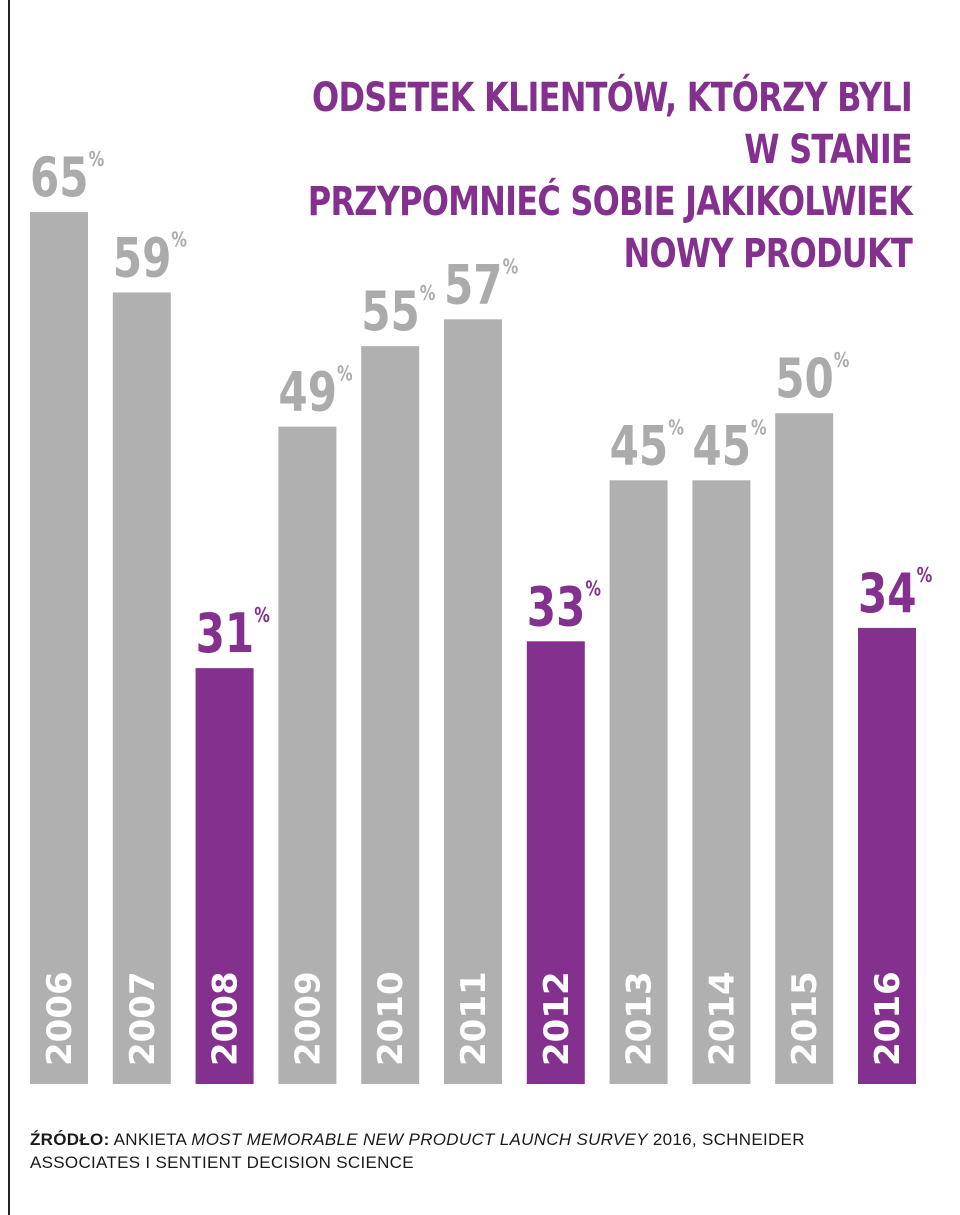 The width and height of the screenshot is (960, 1215). I want to click on year-label-2013: 2013, so click(640, 1018).